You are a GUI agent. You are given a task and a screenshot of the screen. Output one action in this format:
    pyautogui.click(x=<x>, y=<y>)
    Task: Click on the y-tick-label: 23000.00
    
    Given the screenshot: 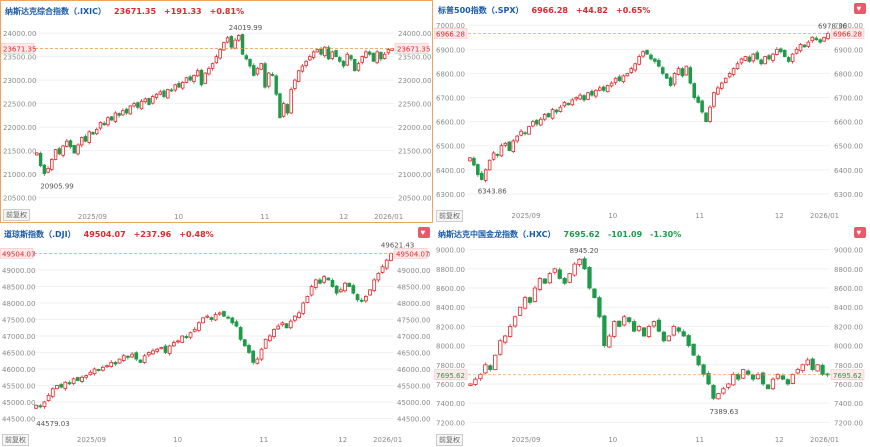 What is the action you would take?
    pyautogui.click(x=19, y=81)
    